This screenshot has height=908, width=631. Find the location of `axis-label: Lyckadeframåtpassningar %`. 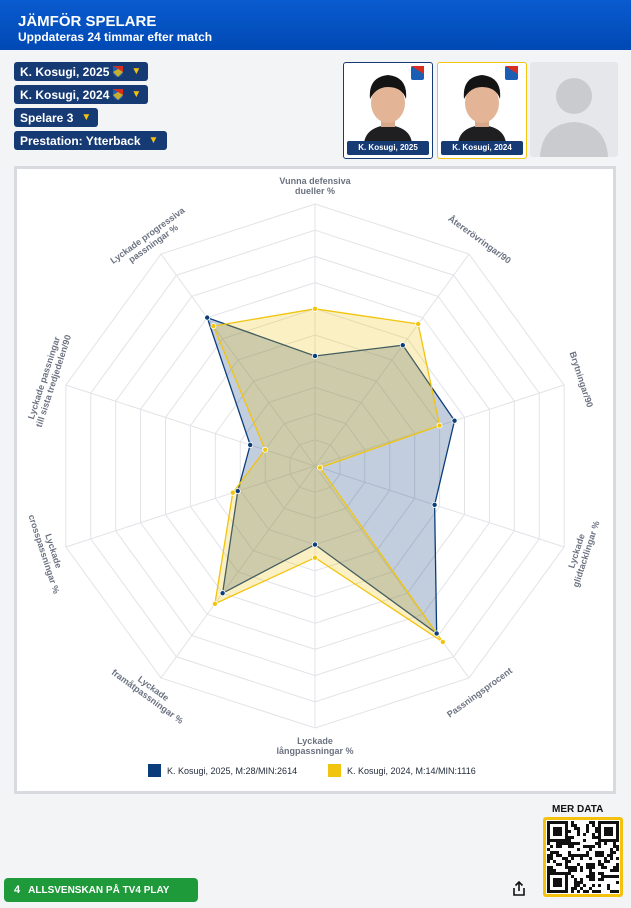

axis-label: Lyckadeframåtpassningar % is located at coordinates (150, 692).